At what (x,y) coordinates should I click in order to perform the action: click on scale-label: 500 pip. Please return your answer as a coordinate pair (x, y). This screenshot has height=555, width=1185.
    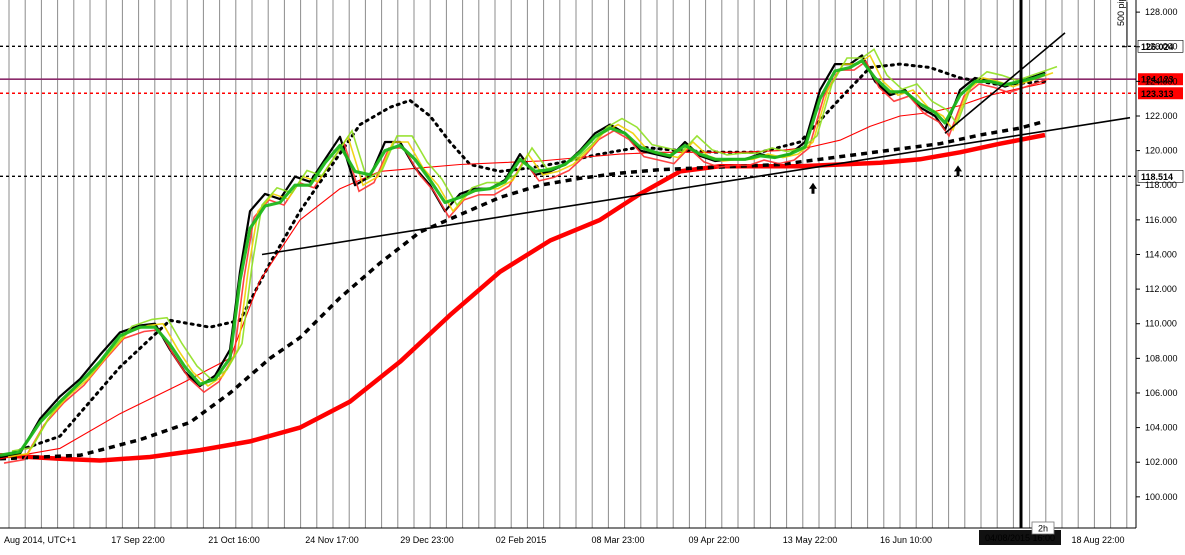
    Looking at the image, I should click on (1121, 13).